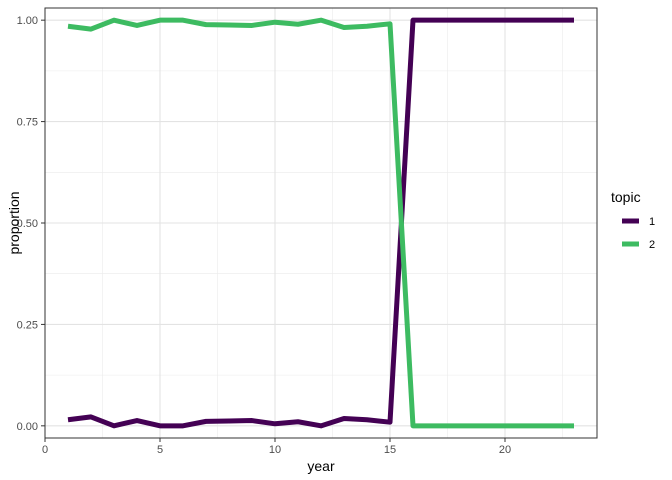 The width and height of the screenshot is (672, 480). I want to click on legend: topic 1 2, so click(633, 220).